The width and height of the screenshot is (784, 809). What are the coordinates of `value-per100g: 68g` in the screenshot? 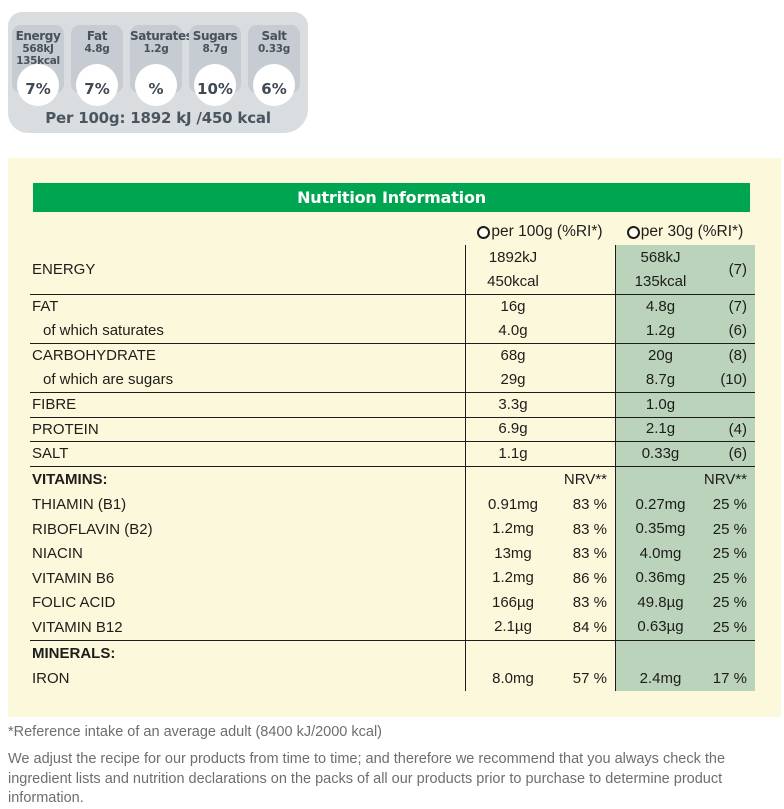 It's located at (513, 356).